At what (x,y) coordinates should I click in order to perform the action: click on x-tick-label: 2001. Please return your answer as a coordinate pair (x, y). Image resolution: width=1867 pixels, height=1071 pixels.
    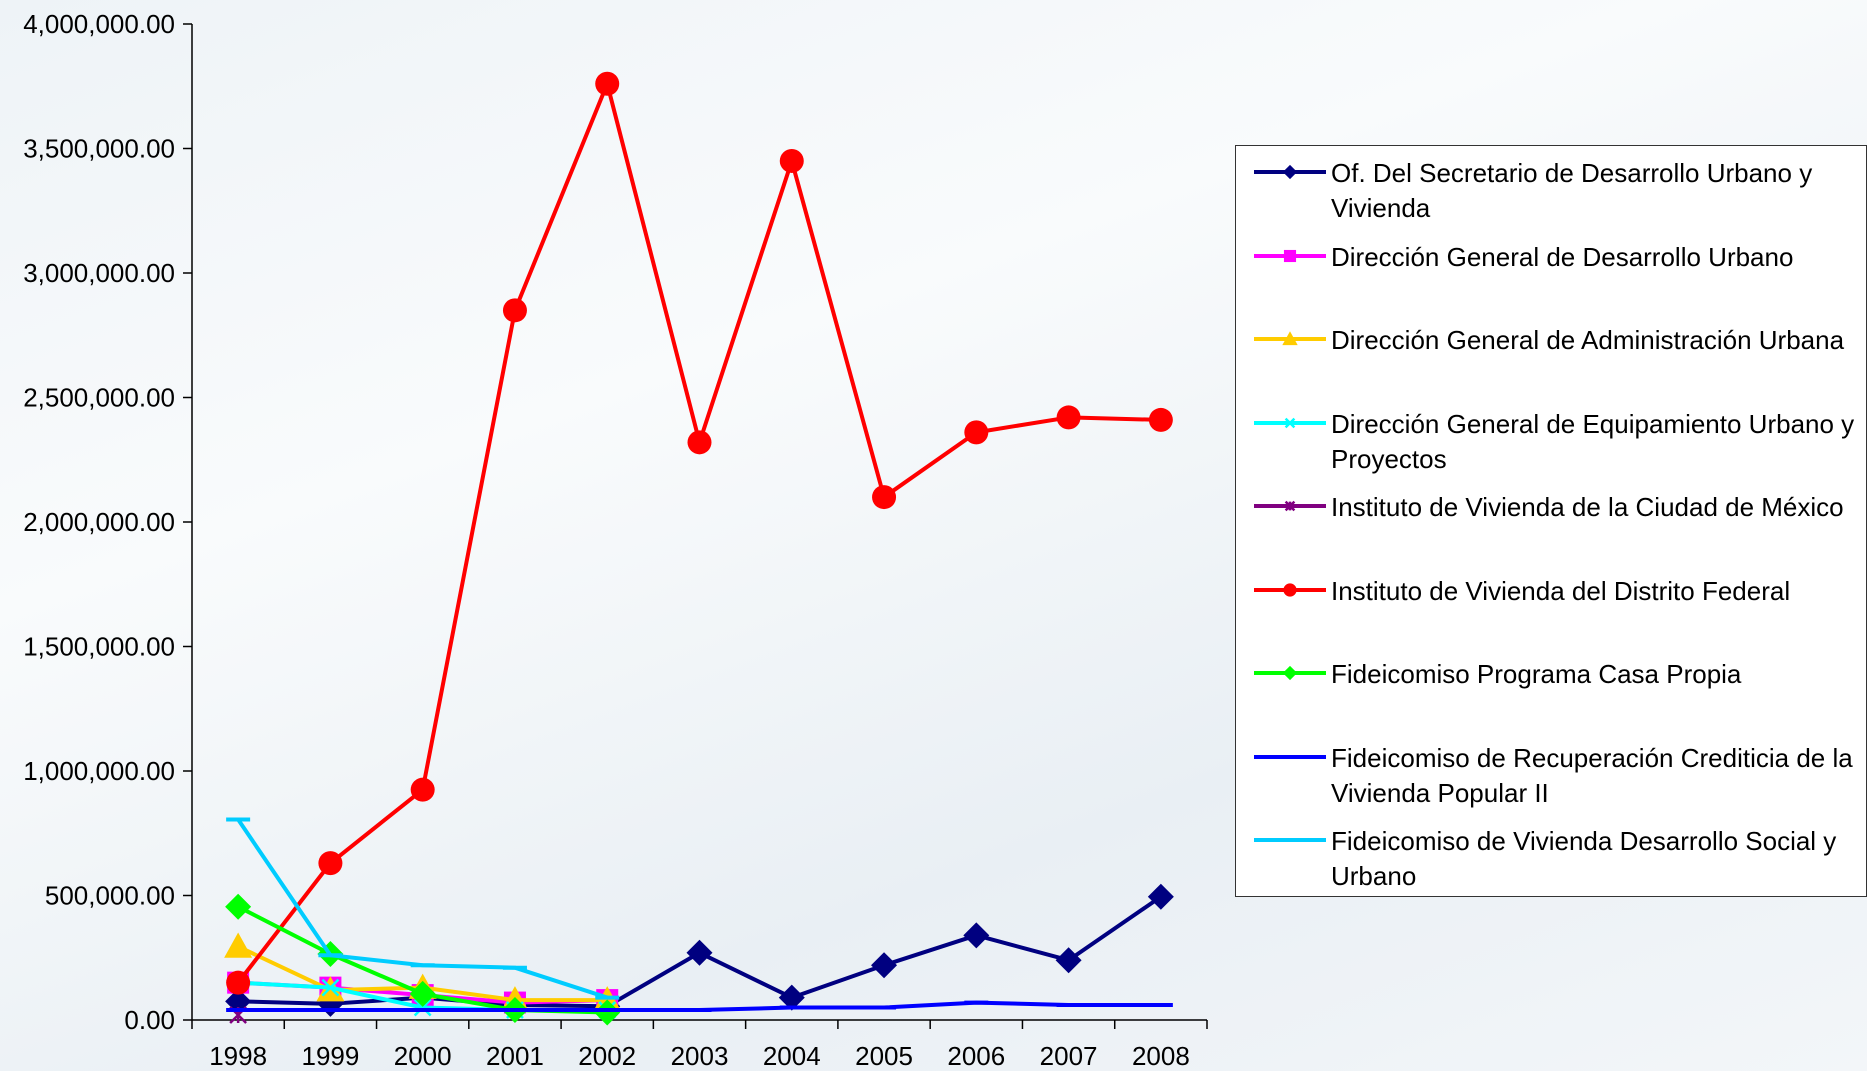
    Looking at the image, I should click on (515, 1056).